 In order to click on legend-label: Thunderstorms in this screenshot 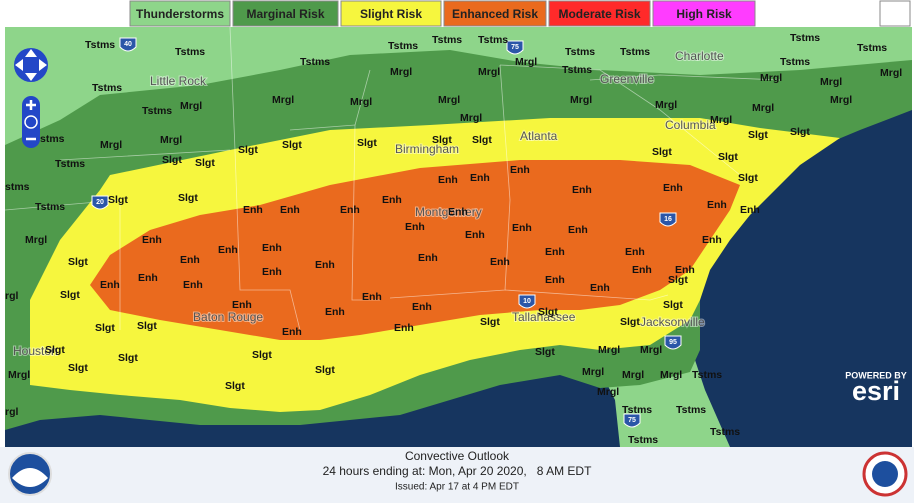, I will do `click(180, 14)`.